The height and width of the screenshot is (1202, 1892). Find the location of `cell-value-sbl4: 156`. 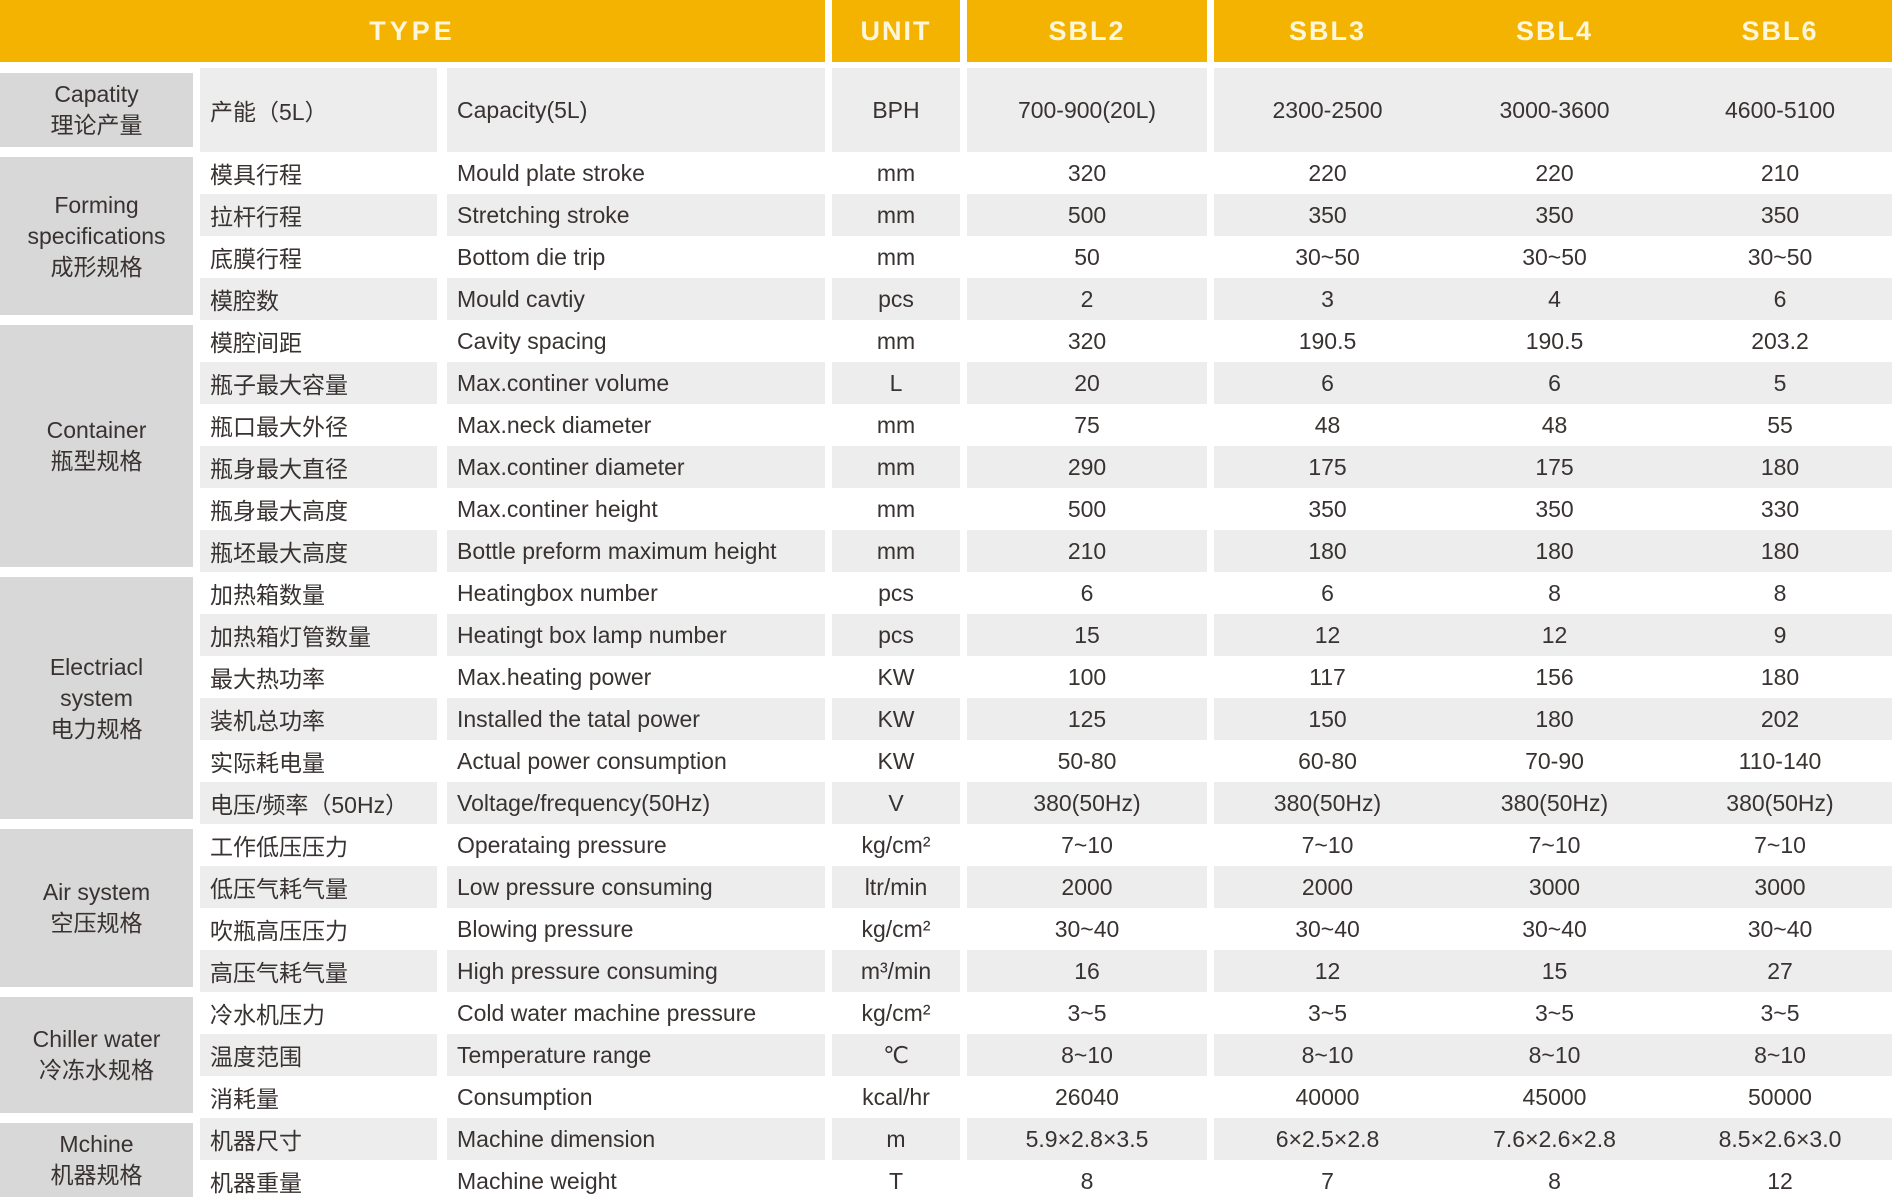

cell-value-sbl4: 156 is located at coordinates (1554, 676).